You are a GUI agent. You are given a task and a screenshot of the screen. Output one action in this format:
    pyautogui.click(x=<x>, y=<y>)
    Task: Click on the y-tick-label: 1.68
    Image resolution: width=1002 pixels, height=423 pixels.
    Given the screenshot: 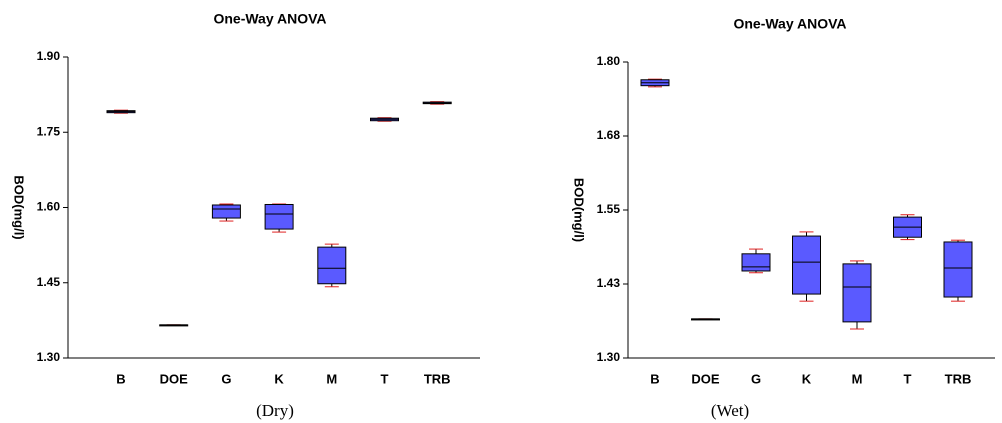 What is the action you would take?
    pyautogui.click(x=609, y=135)
    